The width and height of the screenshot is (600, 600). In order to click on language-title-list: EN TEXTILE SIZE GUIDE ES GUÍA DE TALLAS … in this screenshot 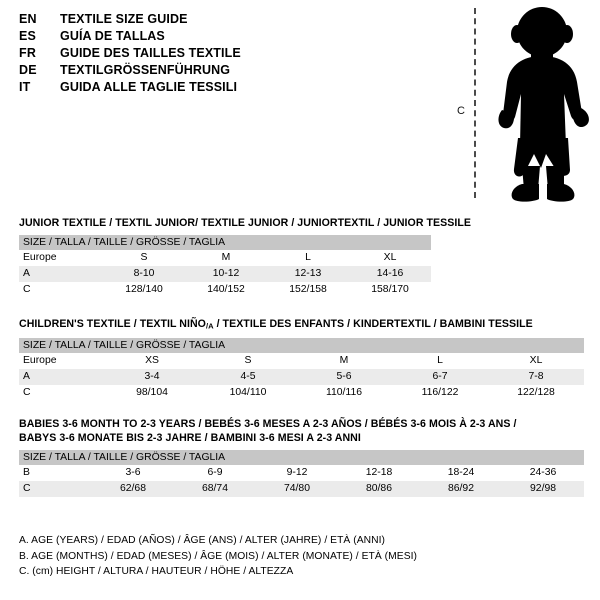, I will do `click(229, 54)`.